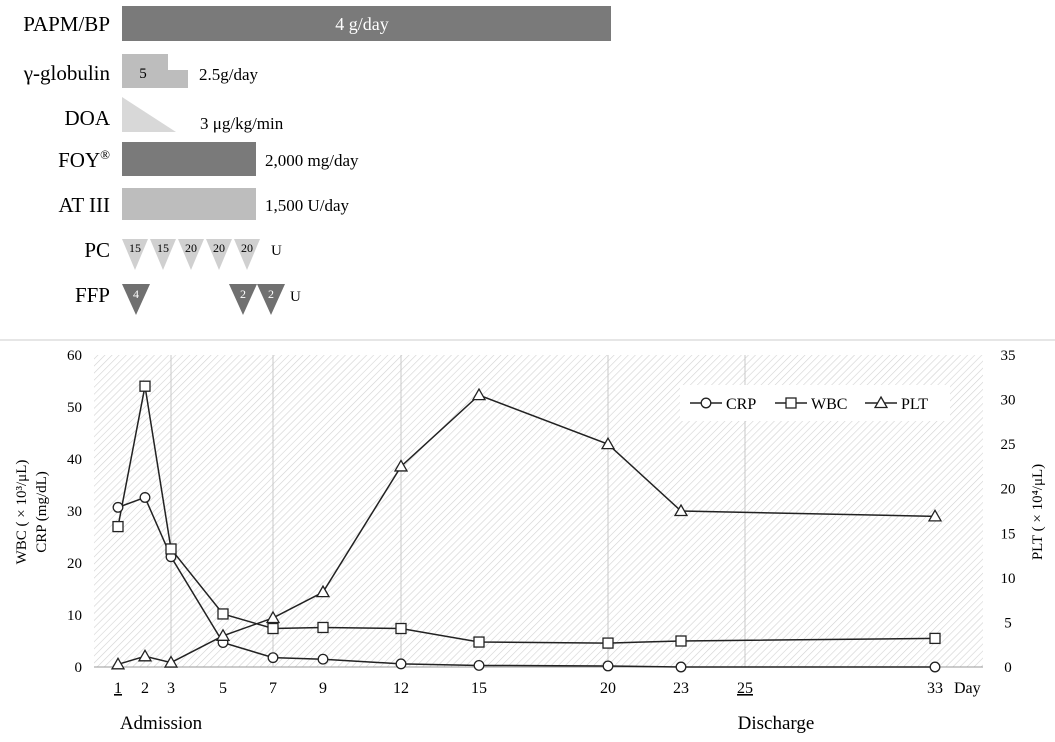 Image resolution: width=1055 pixels, height=742 pixels. I want to click on right-axis-tick-label: 35, so click(1008, 356).